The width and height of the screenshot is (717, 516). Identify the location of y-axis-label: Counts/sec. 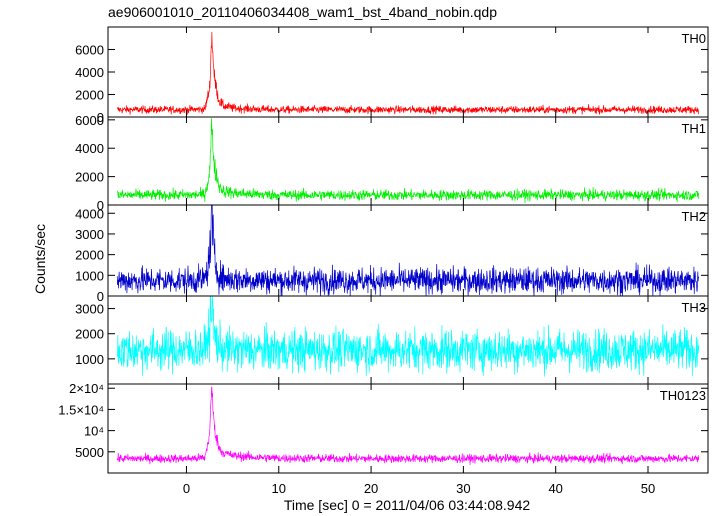
(40, 259).